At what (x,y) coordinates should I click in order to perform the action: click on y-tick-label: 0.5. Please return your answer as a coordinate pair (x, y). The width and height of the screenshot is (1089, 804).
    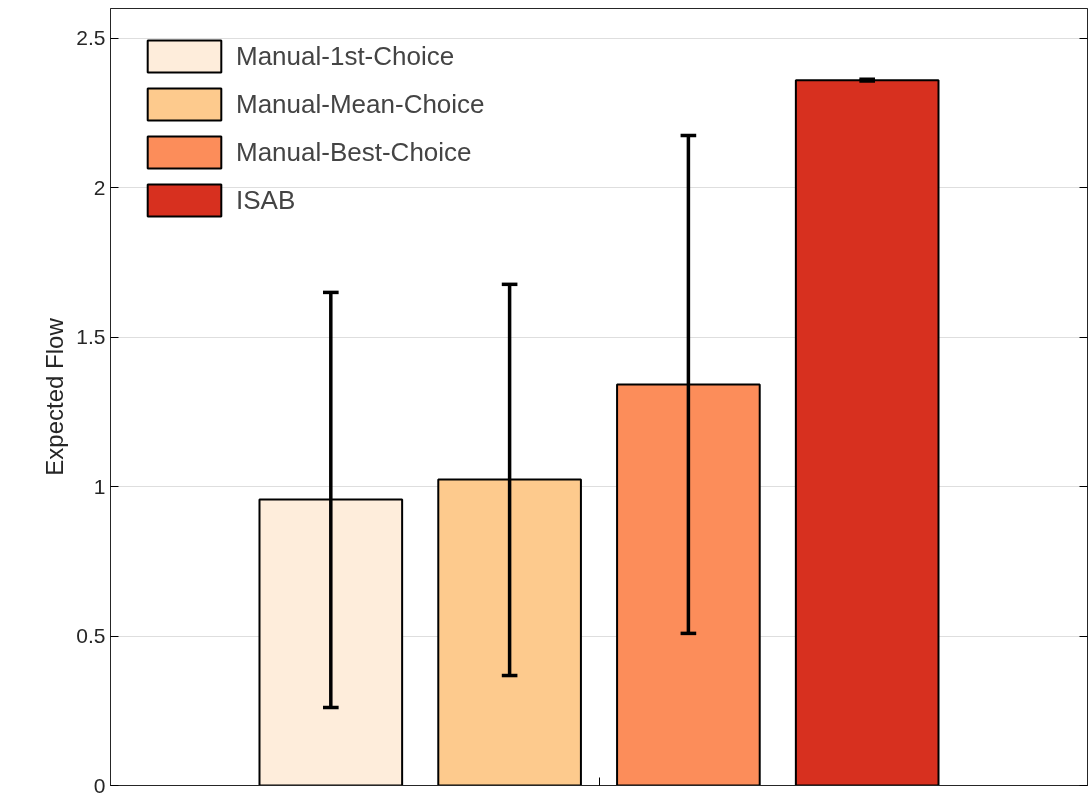
    Looking at the image, I should click on (91, 636).